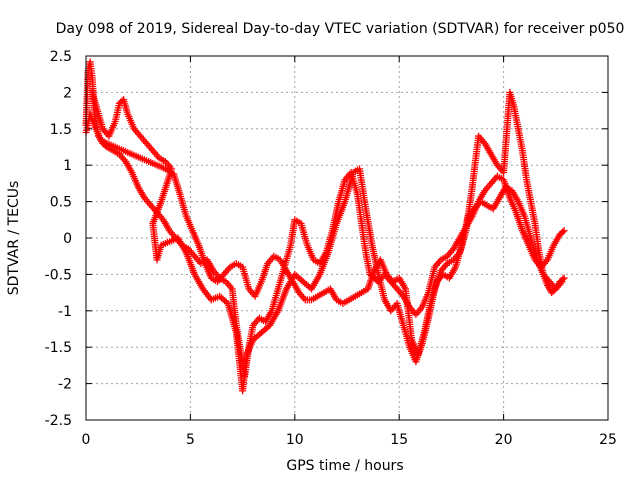  Describe the element at coordinates (58, 421) in the screenshot. I see `y-tick-label: -2.5` at that location.